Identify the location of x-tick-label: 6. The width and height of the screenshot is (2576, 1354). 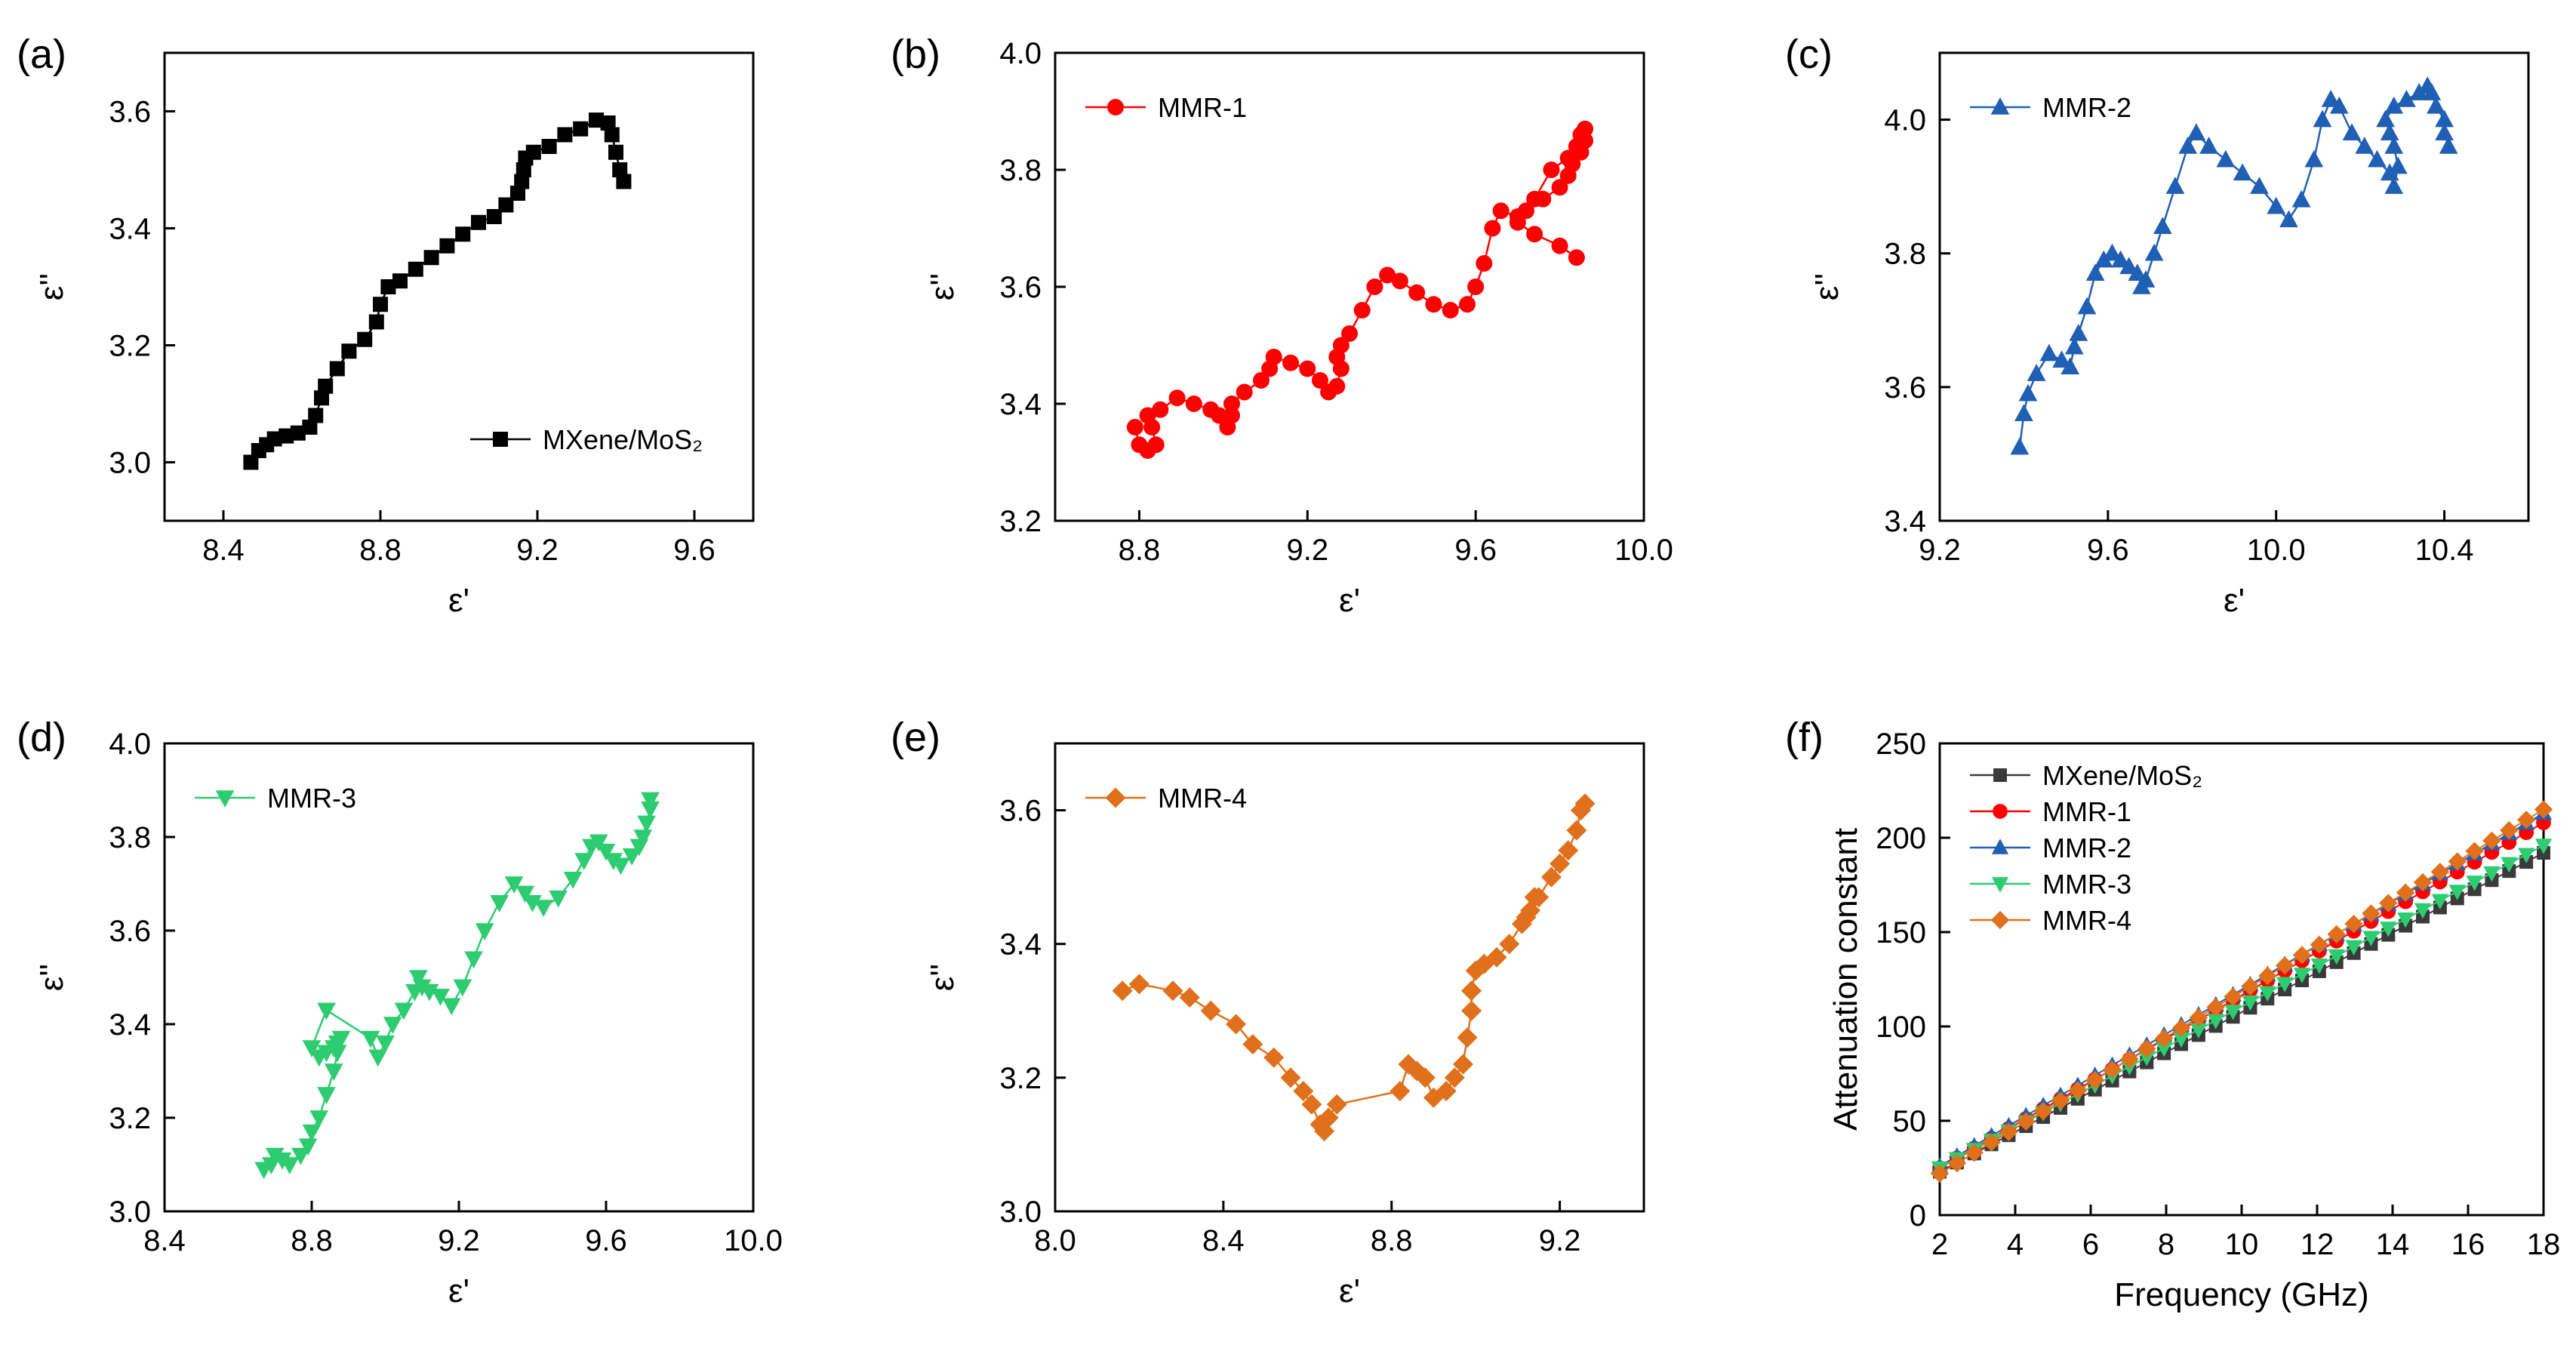
(2090, 1244).